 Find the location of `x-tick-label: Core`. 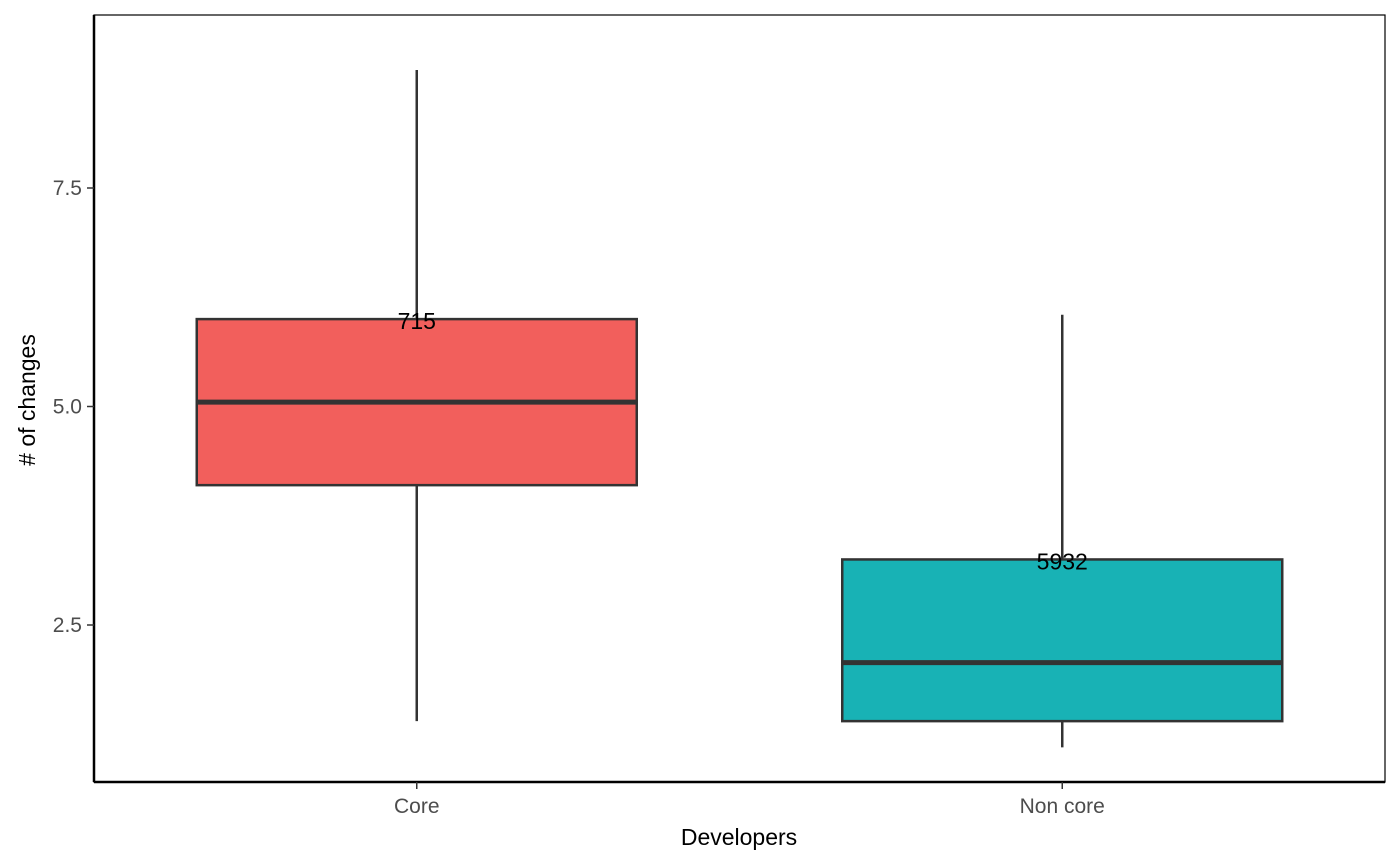

x-tick-label: Core is located at coordinates (417, 806).